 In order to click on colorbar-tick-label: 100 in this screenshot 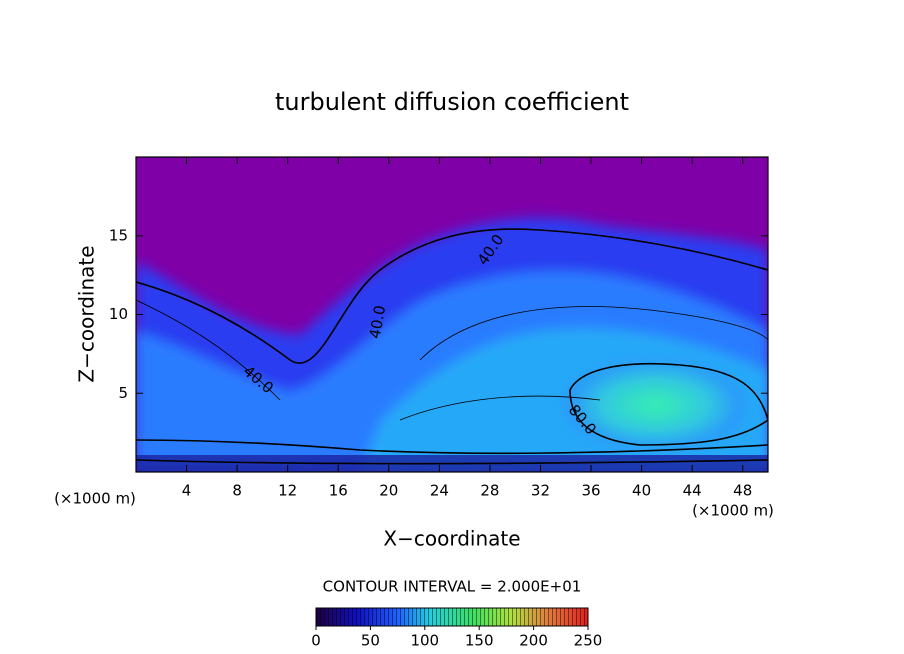, I will do `click(424, 641)`.